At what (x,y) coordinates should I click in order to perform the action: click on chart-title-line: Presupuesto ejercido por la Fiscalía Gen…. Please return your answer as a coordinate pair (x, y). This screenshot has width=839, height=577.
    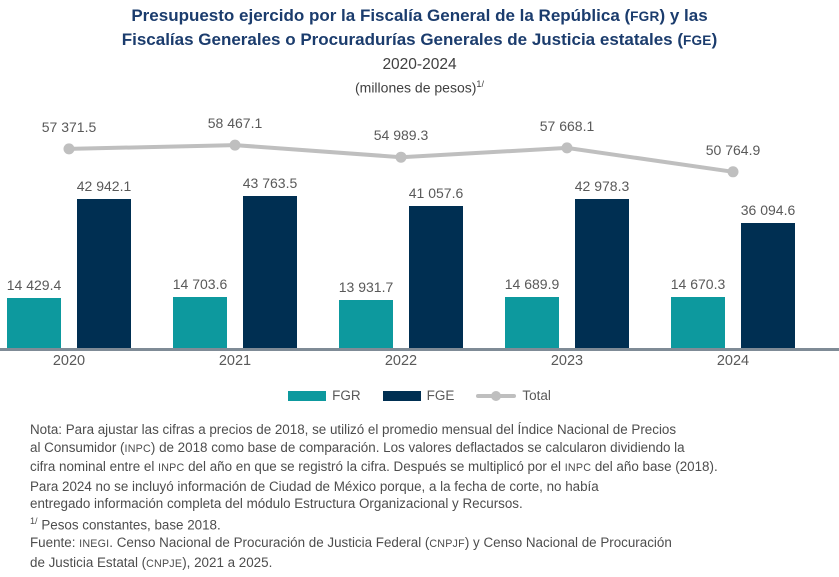
    Looking at the image, I should click on (419, 15).